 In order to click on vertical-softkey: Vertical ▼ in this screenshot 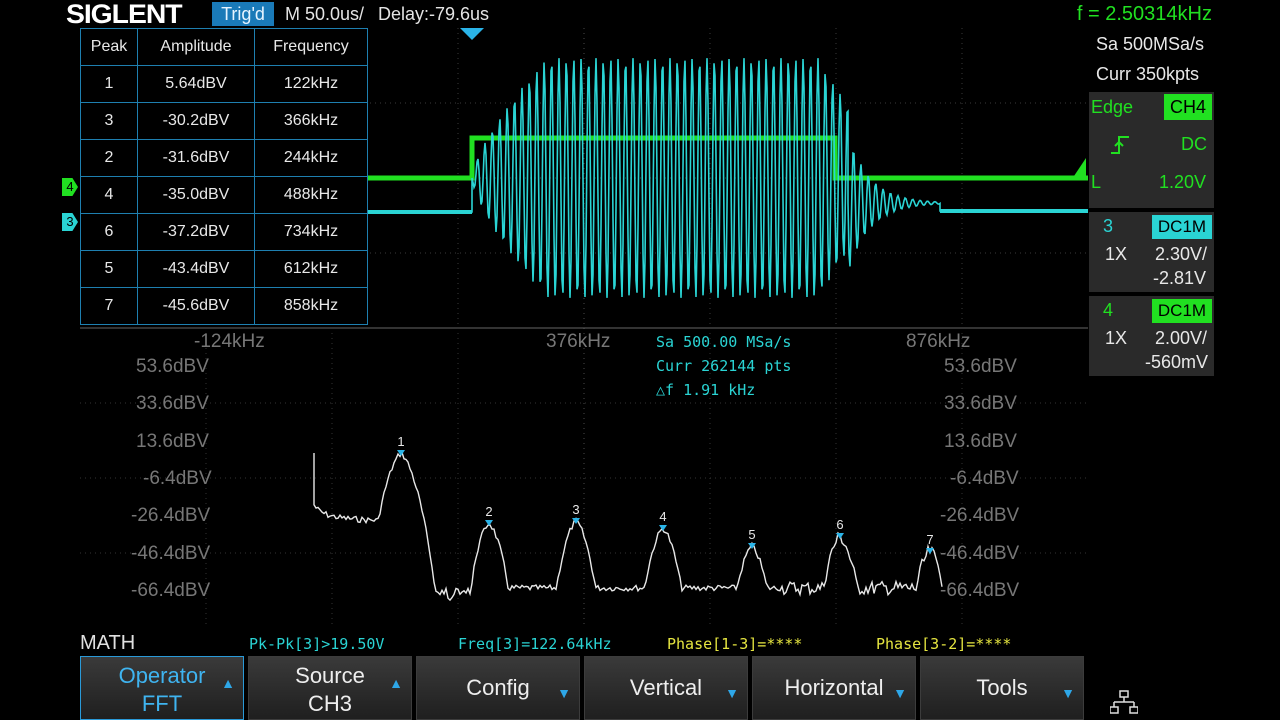, I will do `click(666, 688)`.